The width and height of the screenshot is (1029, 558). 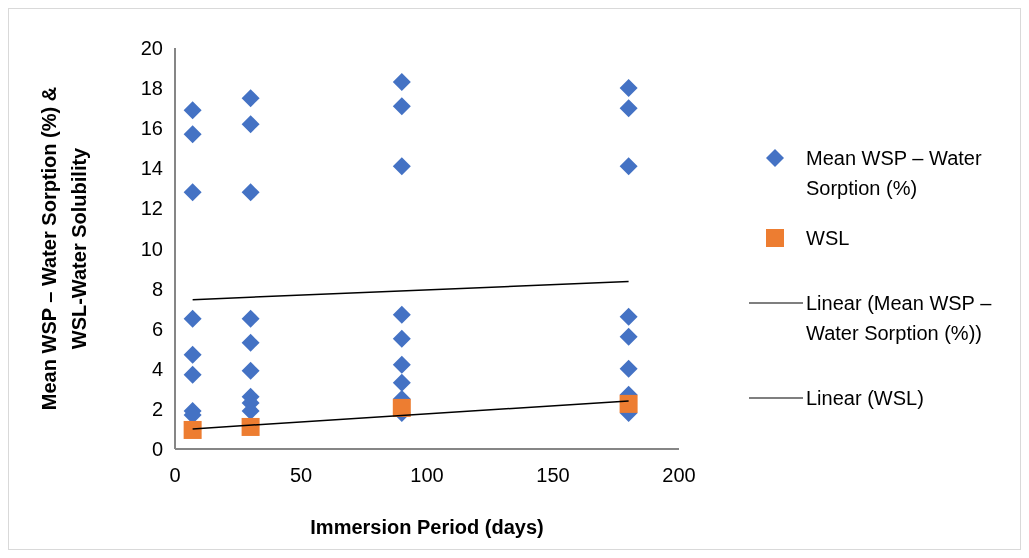 I want to click on legend-label: Mean WSP – Water Sorption (%), so click(x=894, y=173).